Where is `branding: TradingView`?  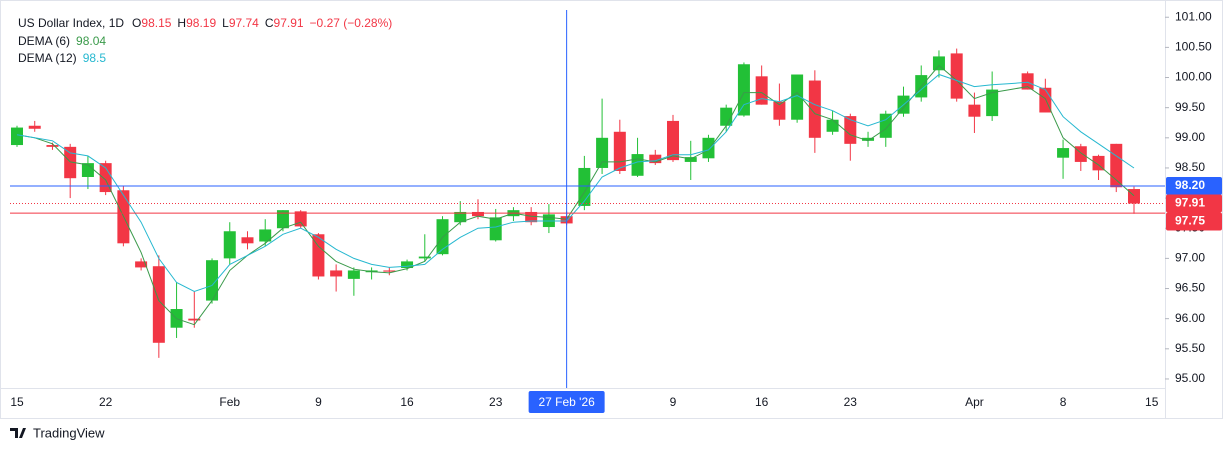
branding: TradingView is located at coordinates (57, 432).